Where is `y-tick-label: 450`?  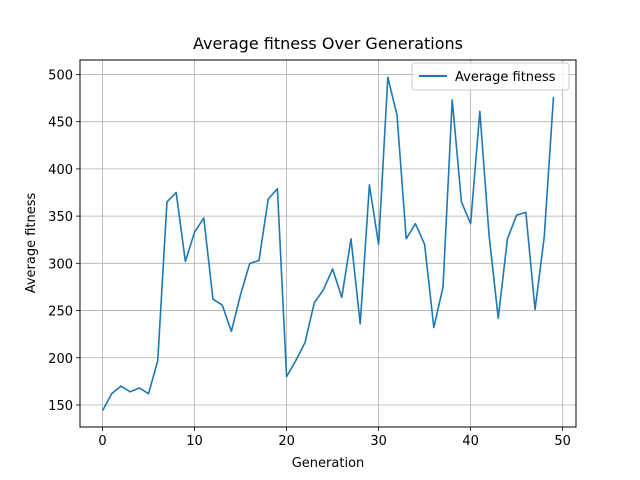 y-tick-label: 450 is located at coordinates (60, 123).